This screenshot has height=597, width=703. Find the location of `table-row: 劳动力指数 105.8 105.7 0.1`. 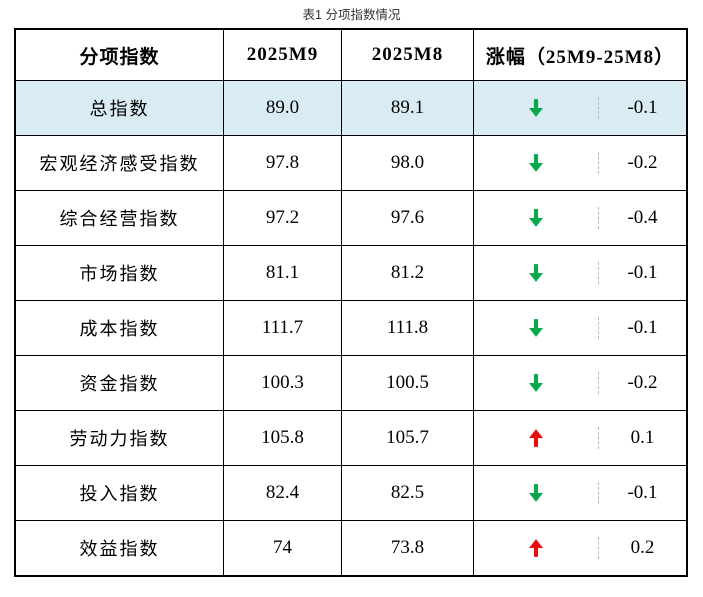

table-row: 劳动力指数 105.8 105.7 0.1 is located at coordinates (351, 437).